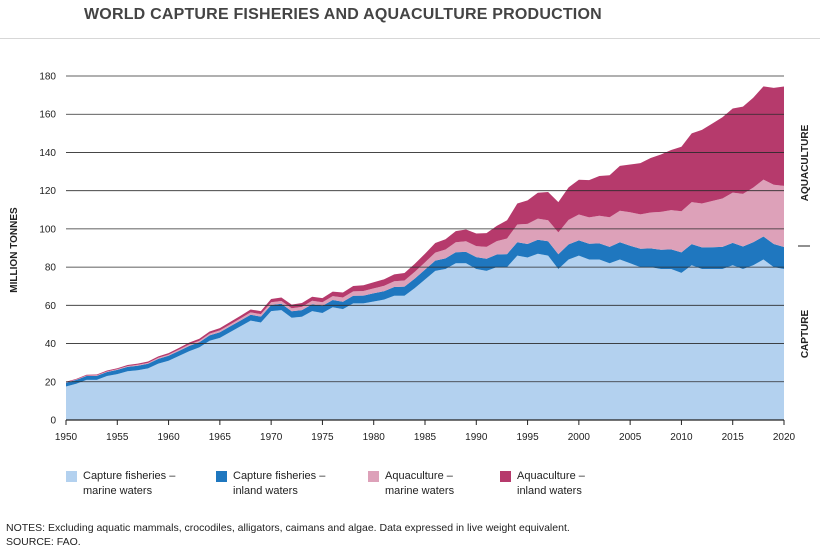 This screenshot has width=820, height=551. I want to click on legend-item-aquaculture-inland: Aquaculture – inland waters, so click(542, 484).